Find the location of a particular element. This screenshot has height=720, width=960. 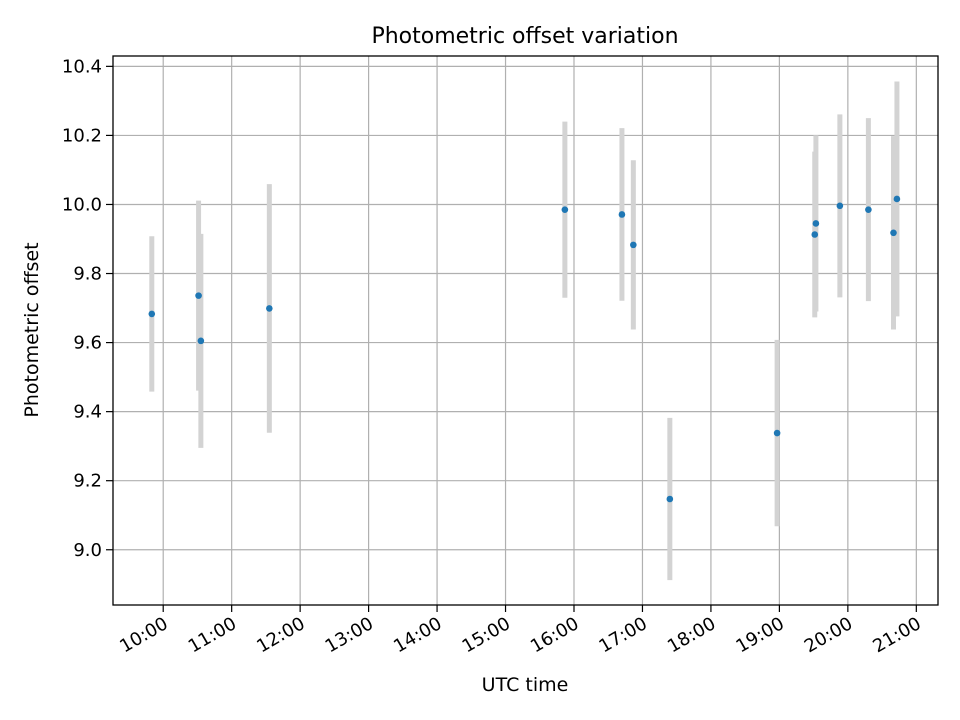

y-tick-label: 10.2 is located at coordinates (82, 135).